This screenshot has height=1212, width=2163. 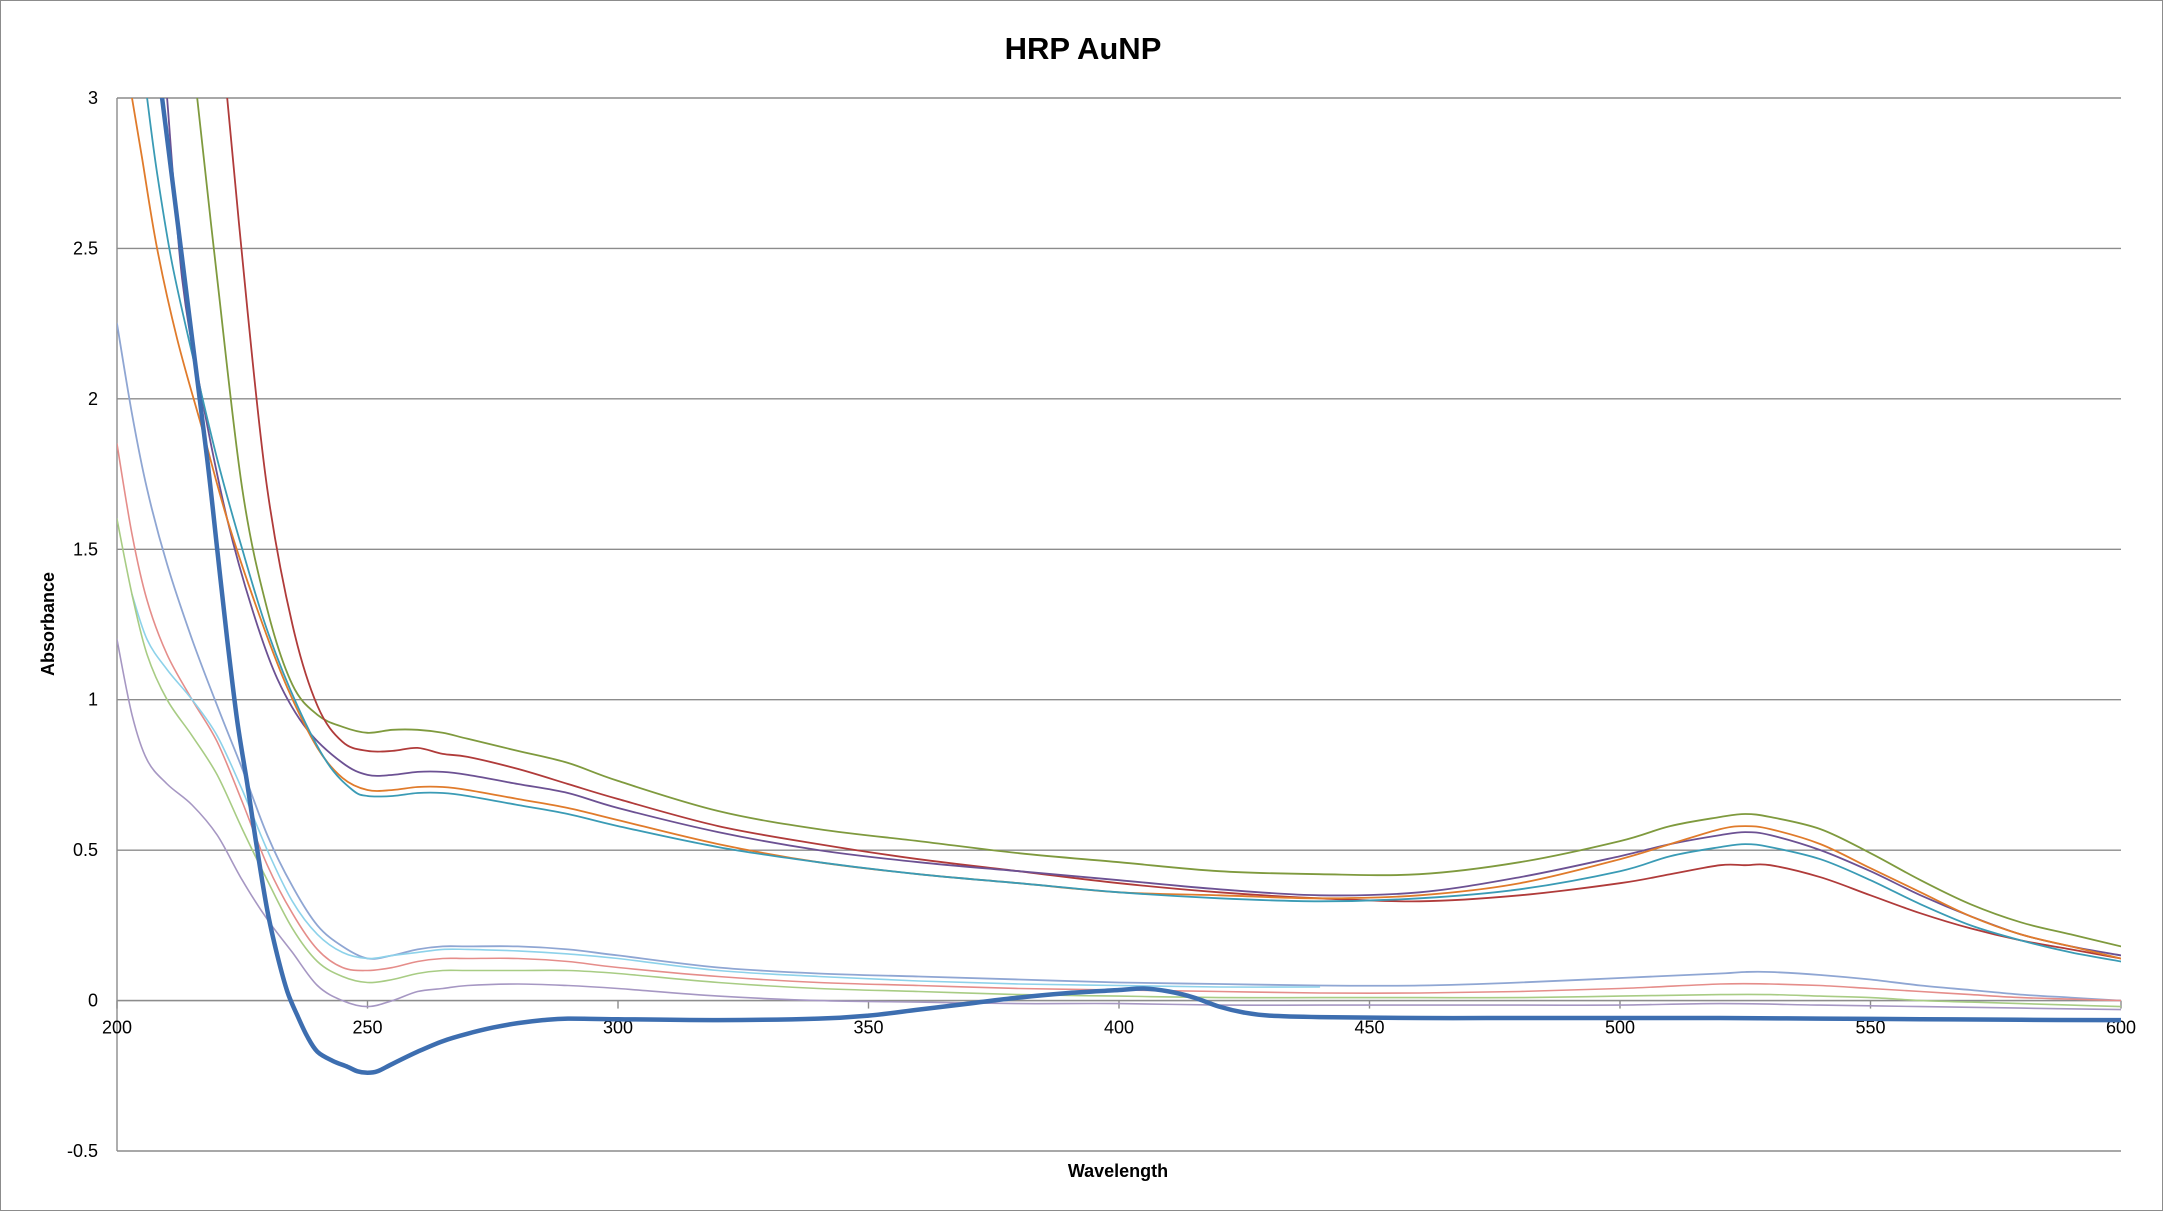 I want to click on x-tick-label: 600, so click(x=2121, y=1028).